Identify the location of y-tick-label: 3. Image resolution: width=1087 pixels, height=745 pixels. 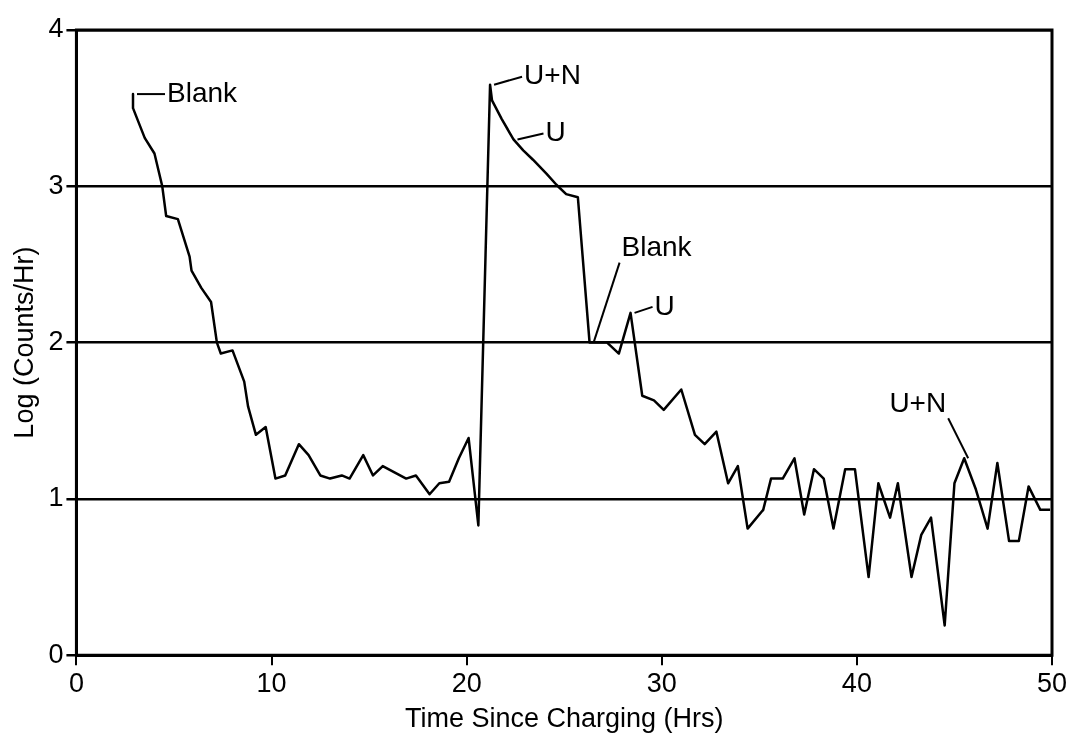
(56, 184).